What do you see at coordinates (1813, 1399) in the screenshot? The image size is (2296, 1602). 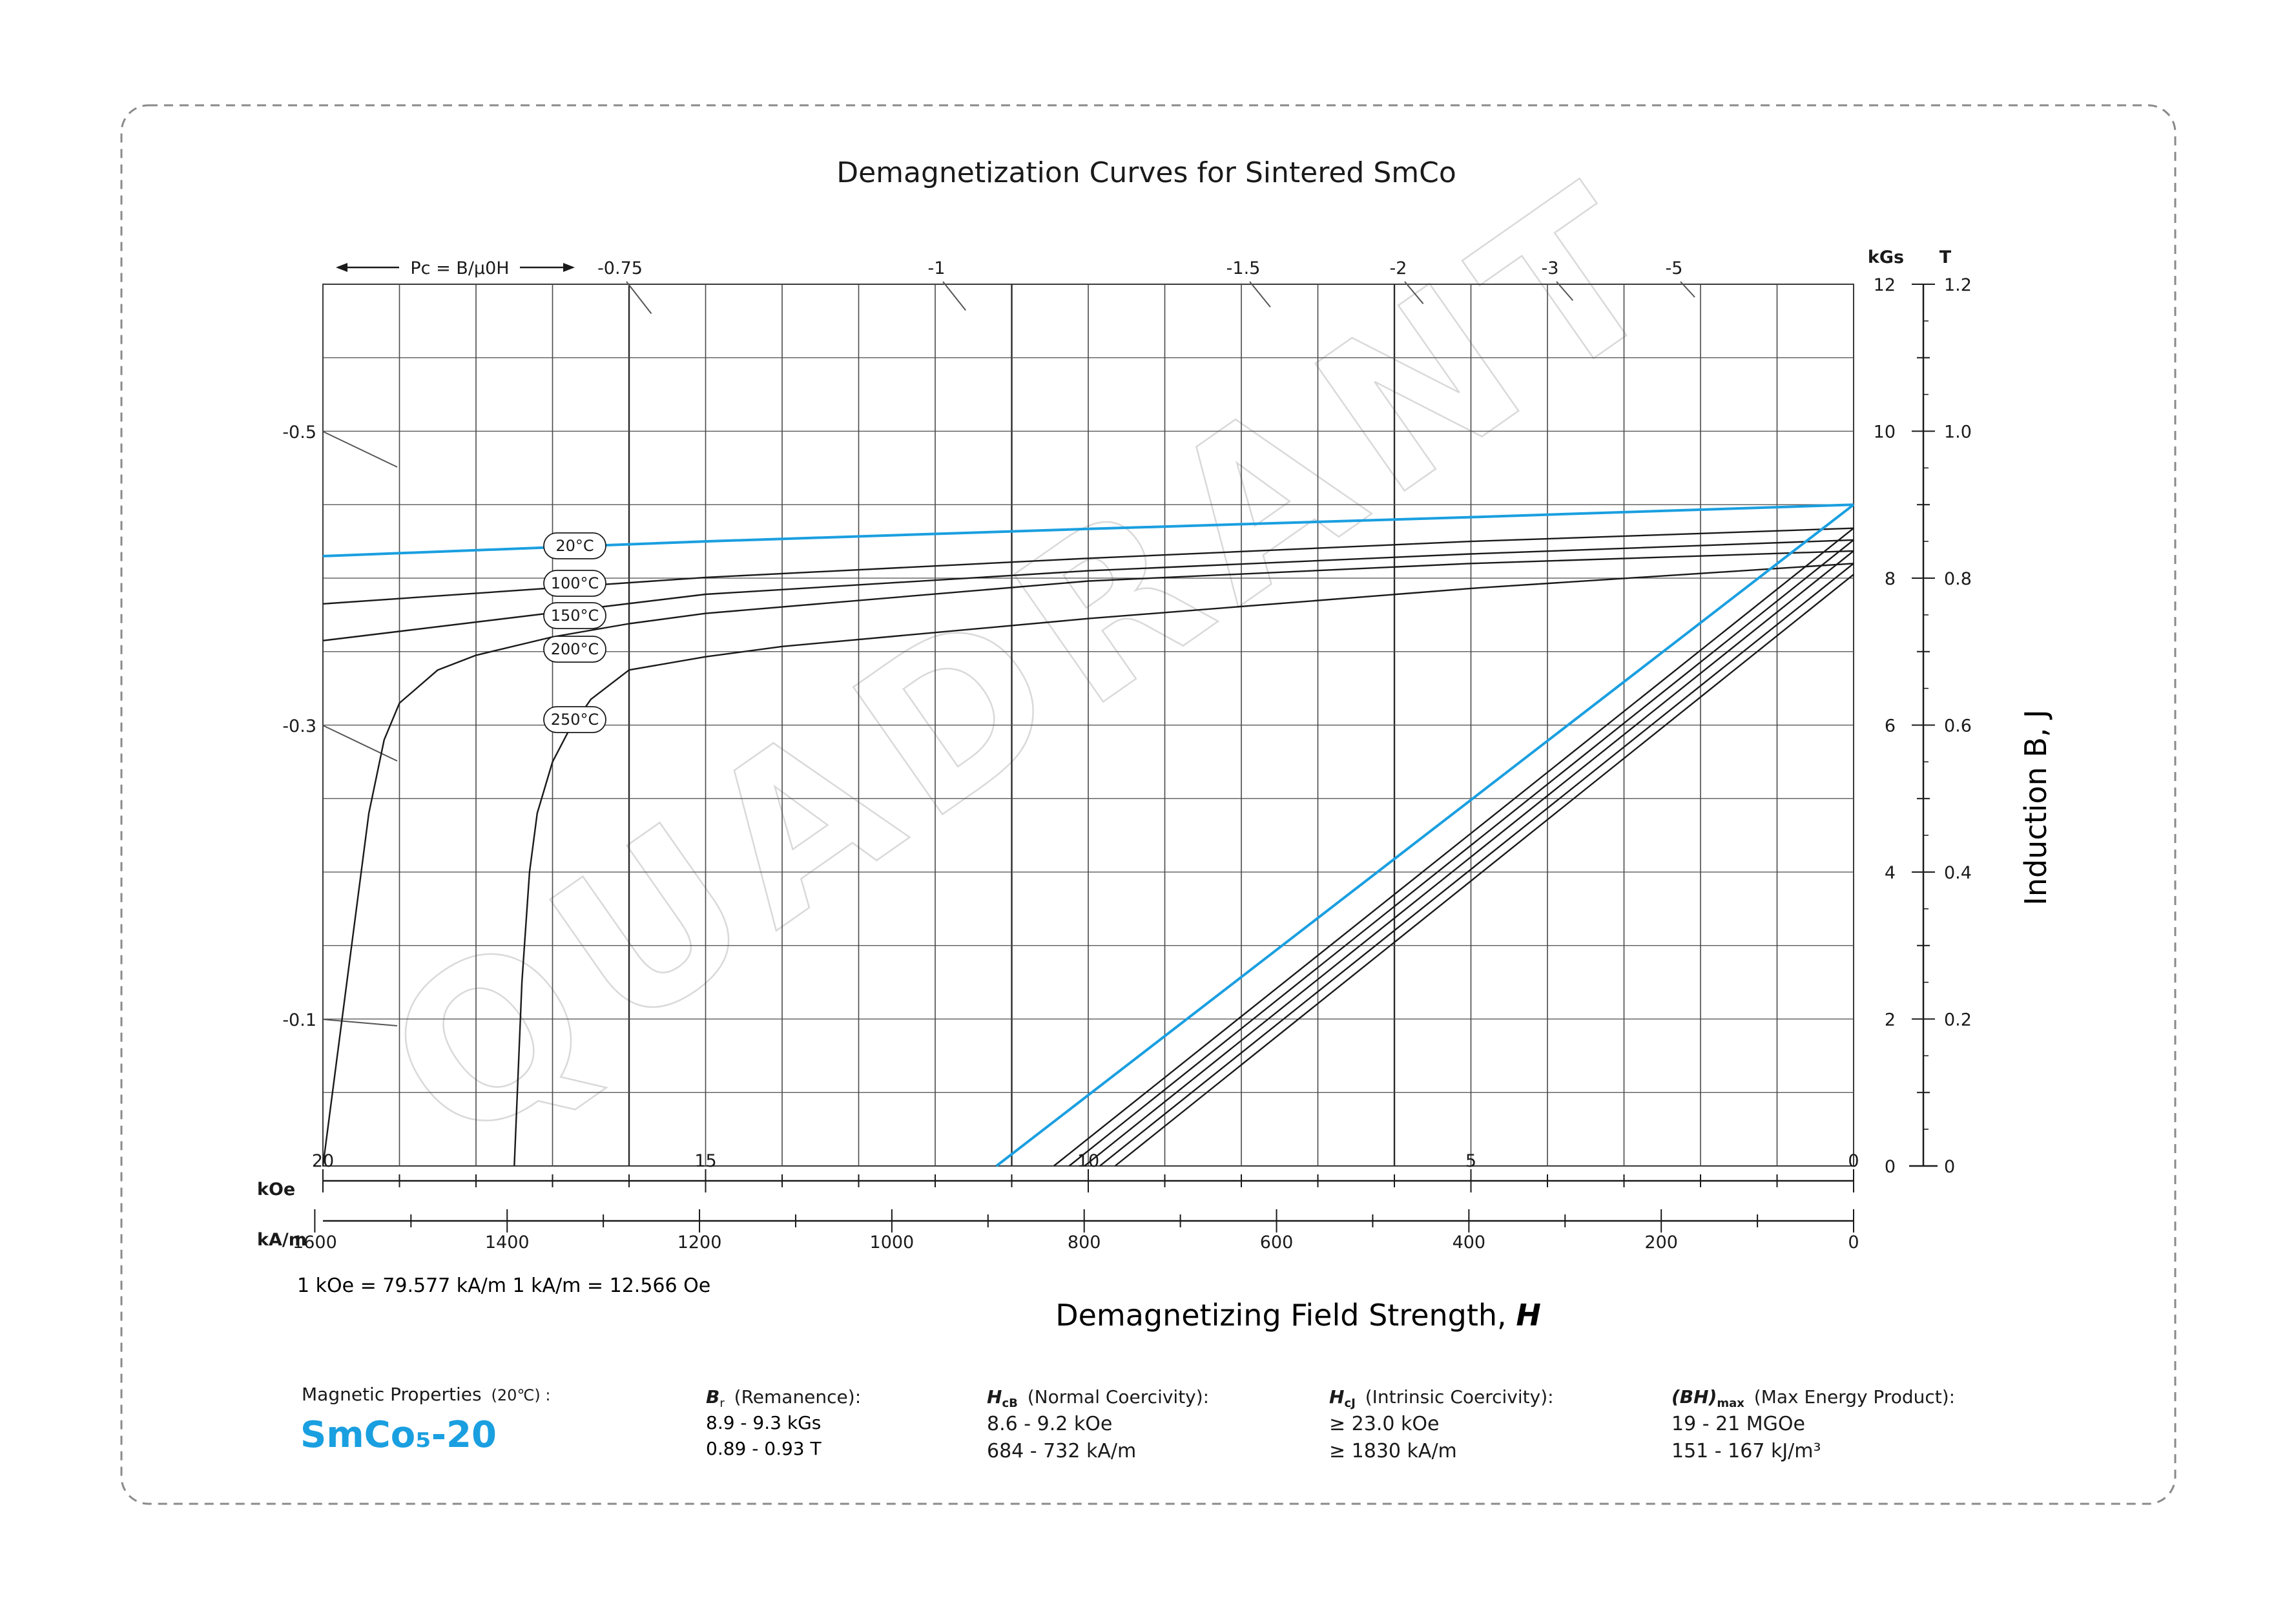 I see `svg-text:(BH)max (Max Energy Pr: (BH)max (Max Energy Product):` at bounding box center [1813, 1399].